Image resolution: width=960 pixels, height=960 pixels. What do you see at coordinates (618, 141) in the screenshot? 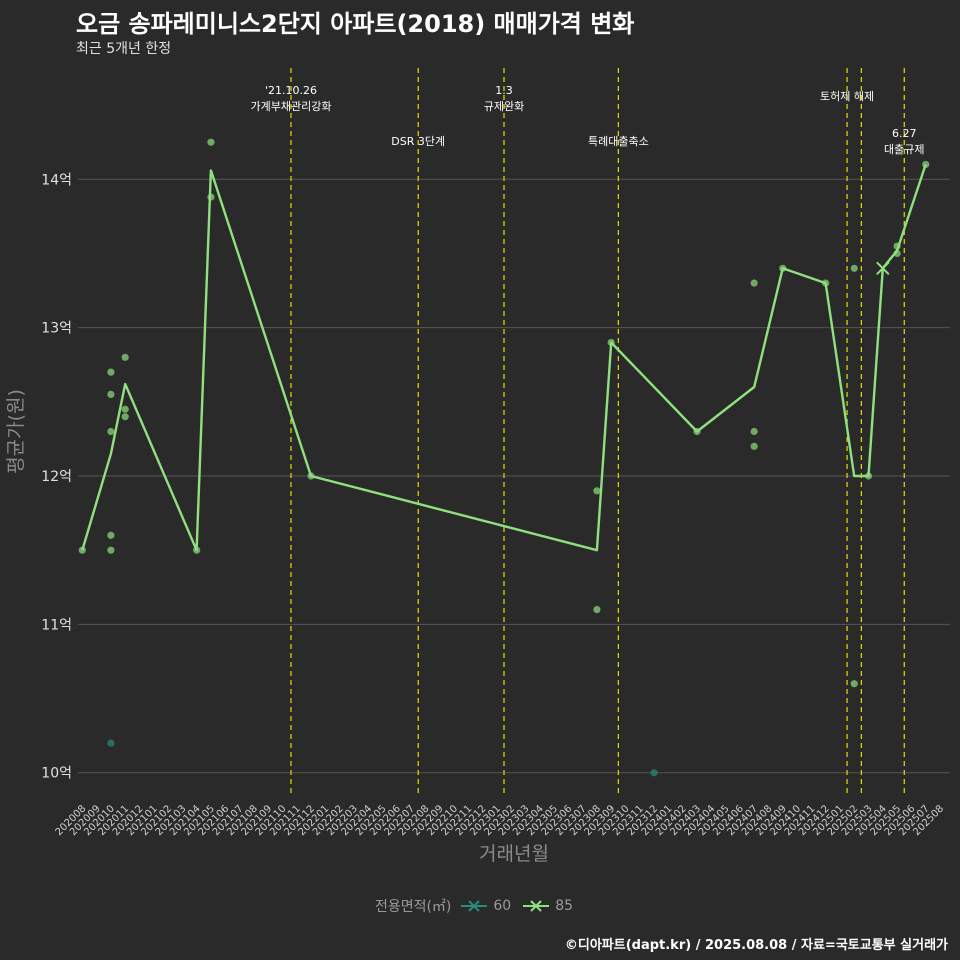
I see `event-label: 특례대출축소` at bounding box center [618, 141].